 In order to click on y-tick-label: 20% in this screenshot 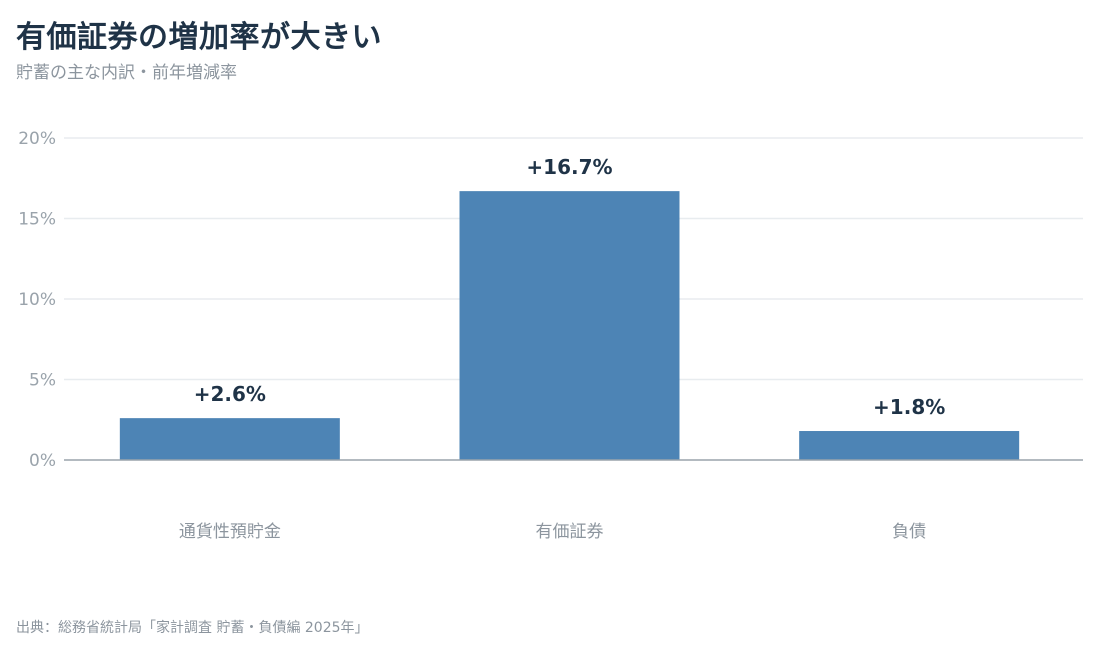, I will do `click(37, 139)`.